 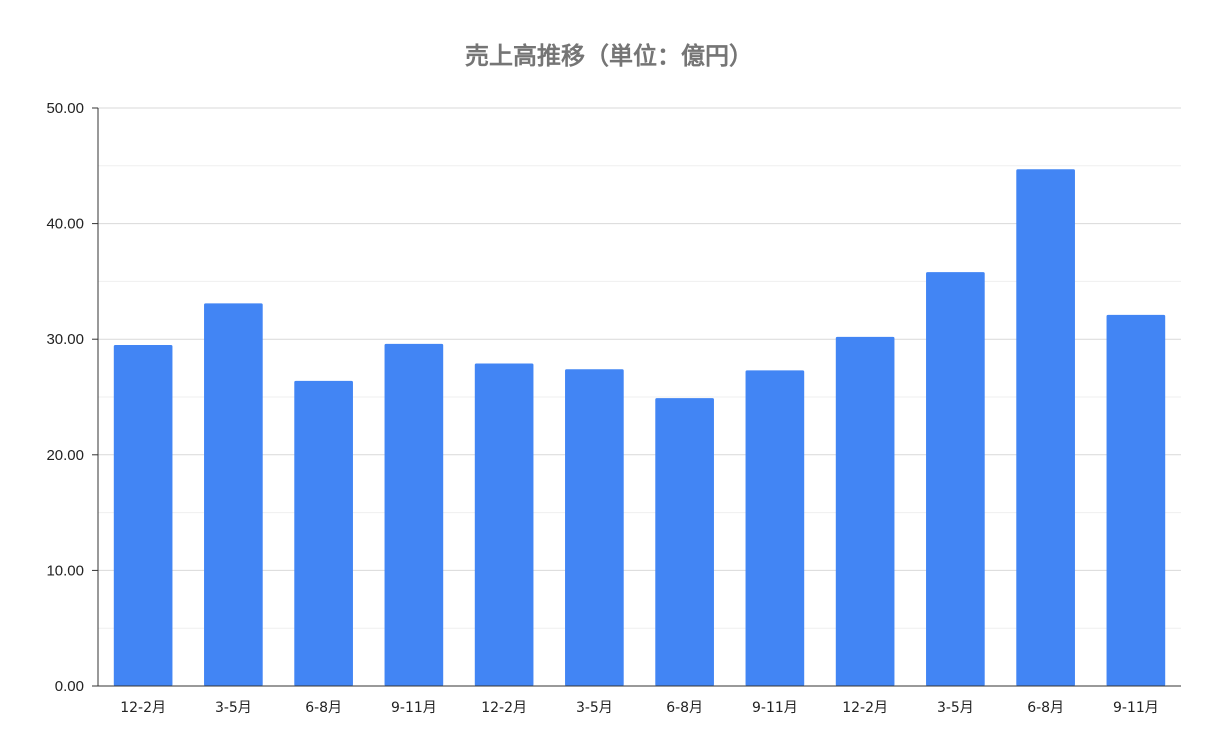 What do you see at coordinates (609, 56) in the screenshot?
I see `chart-title: 売上高推移（単位：億円）` at bounding box center [609, 56].